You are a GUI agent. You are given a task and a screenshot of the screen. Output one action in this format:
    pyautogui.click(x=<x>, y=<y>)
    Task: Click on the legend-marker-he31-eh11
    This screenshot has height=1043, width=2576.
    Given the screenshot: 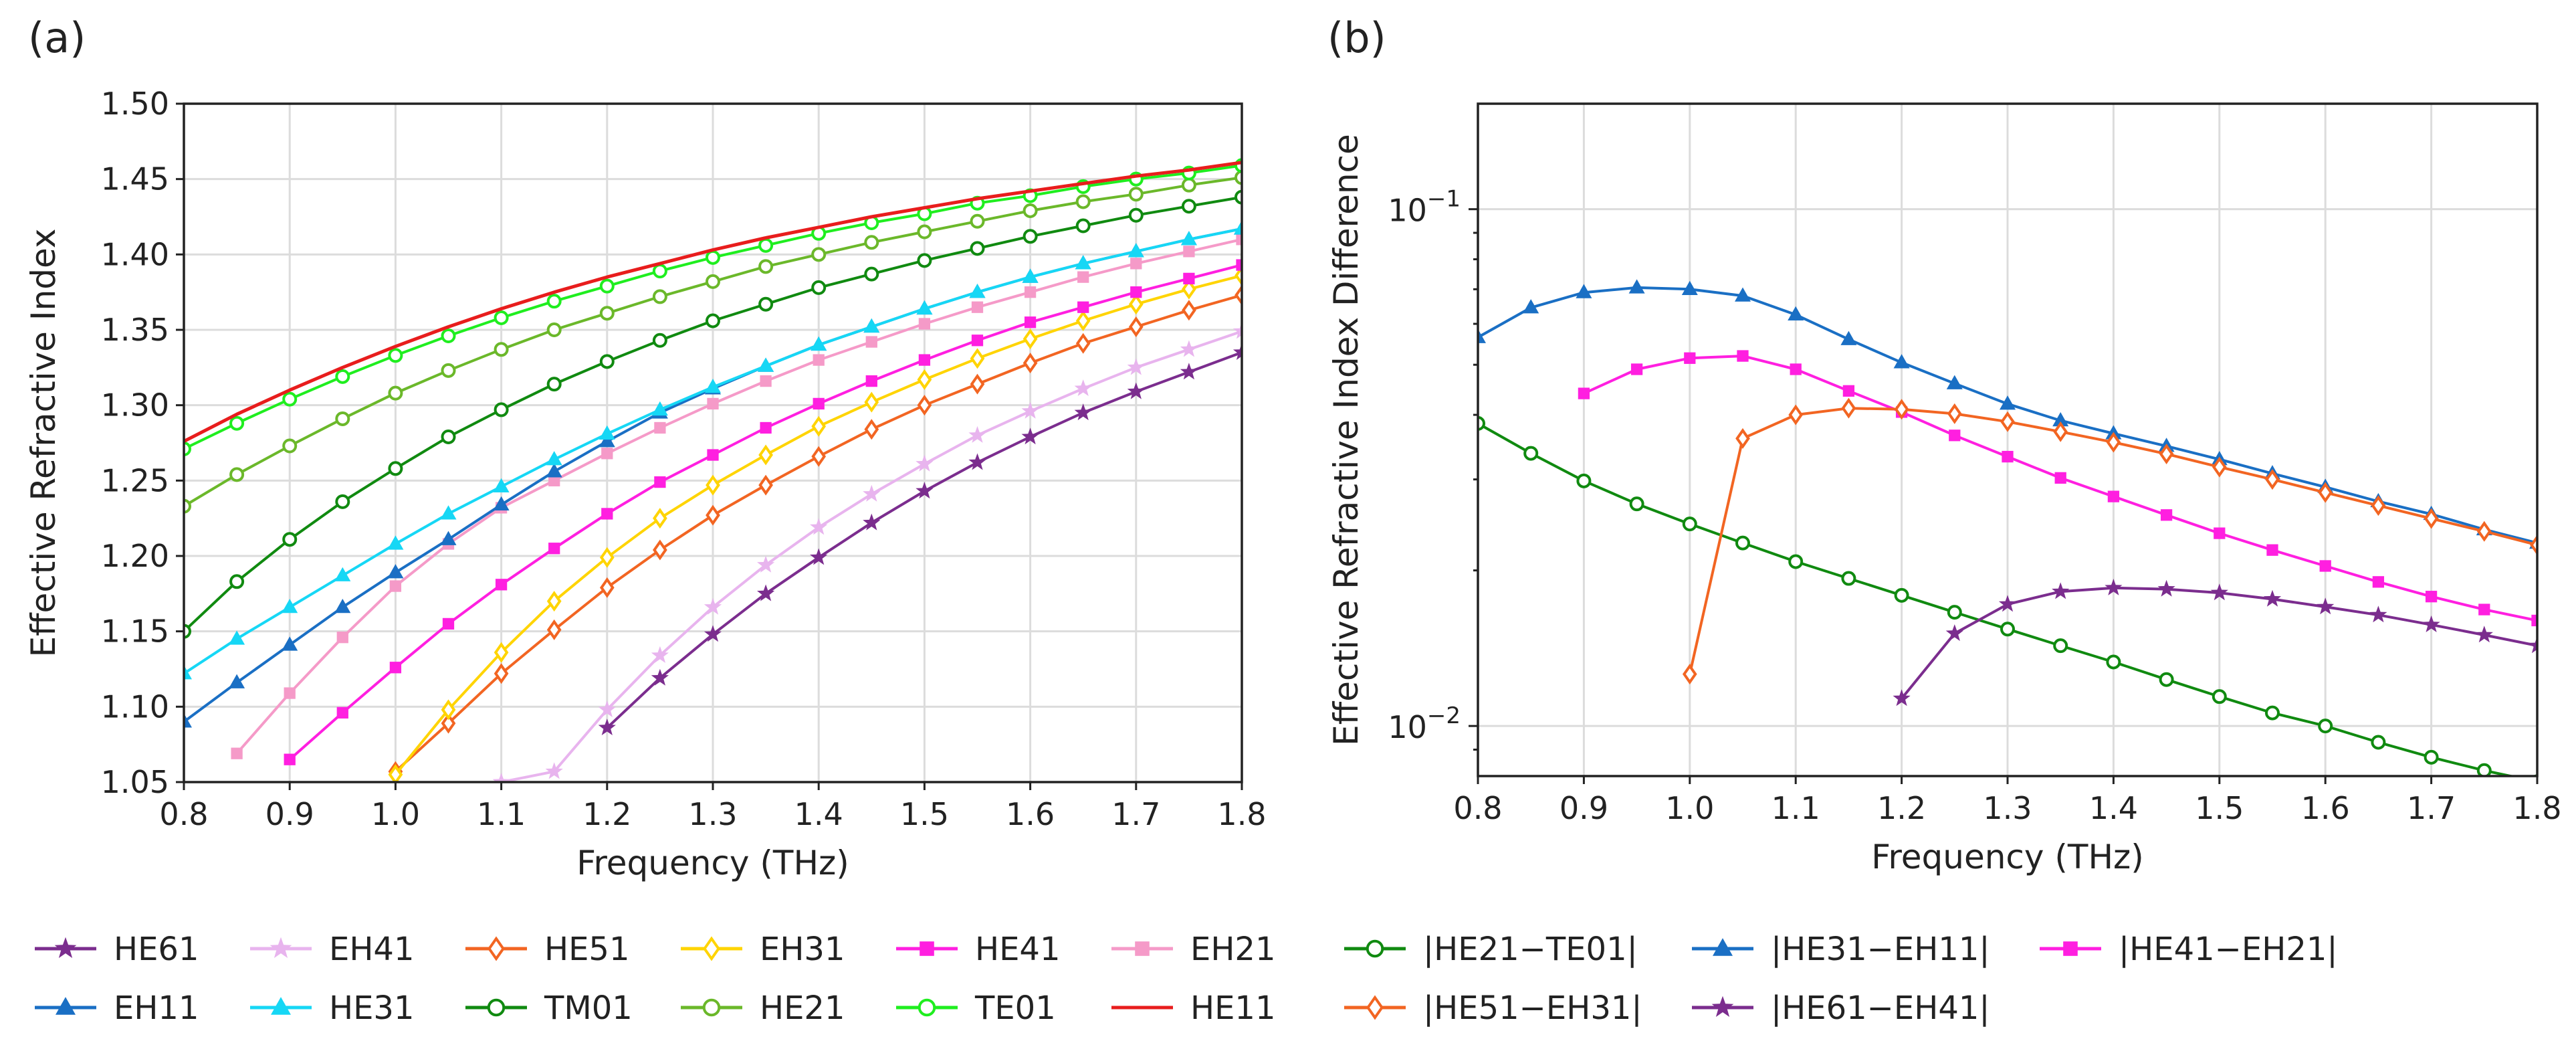 What is the action you would take?
    pyautogui.click(x=1723, y=947)
    